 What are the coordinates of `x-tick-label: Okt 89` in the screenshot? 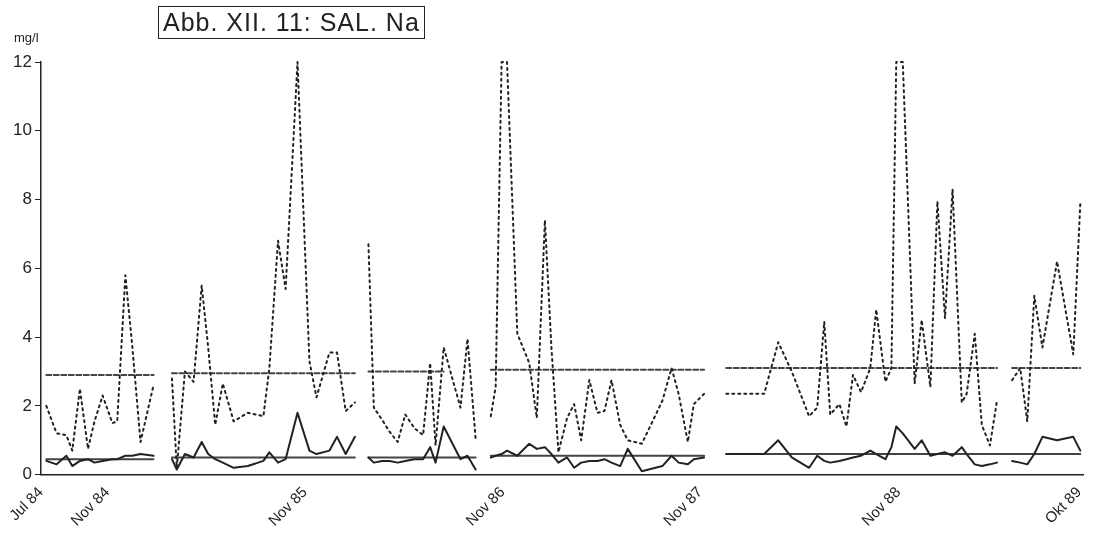 It's located at (1063, 505).